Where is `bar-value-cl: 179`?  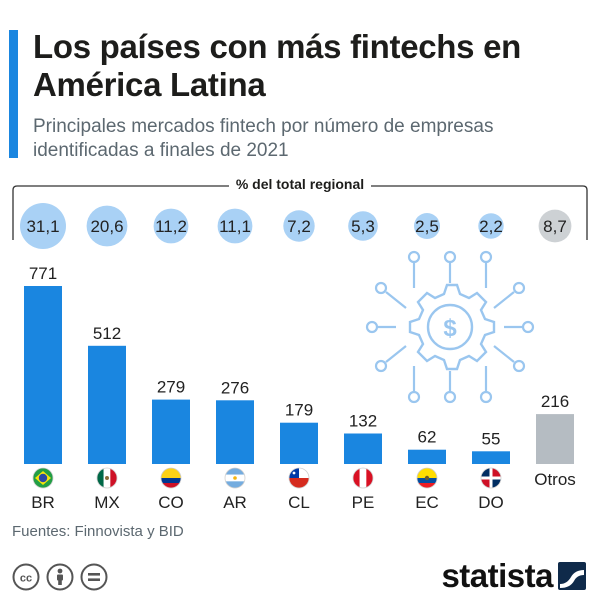 bar-value-cl: 179 is located at coordinates (299, 410).